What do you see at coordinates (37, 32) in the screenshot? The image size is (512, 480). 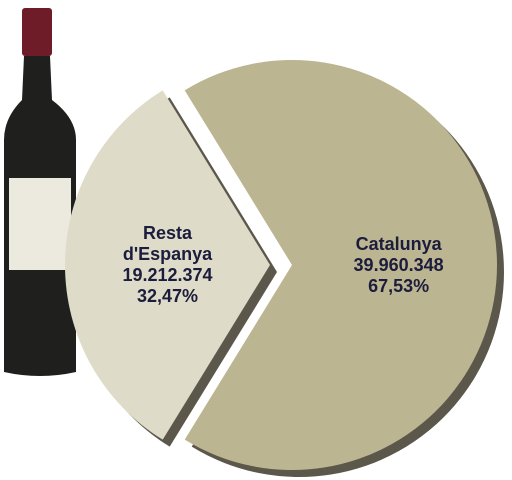 I see `bottle-cap` at bounding box center [37, 32].